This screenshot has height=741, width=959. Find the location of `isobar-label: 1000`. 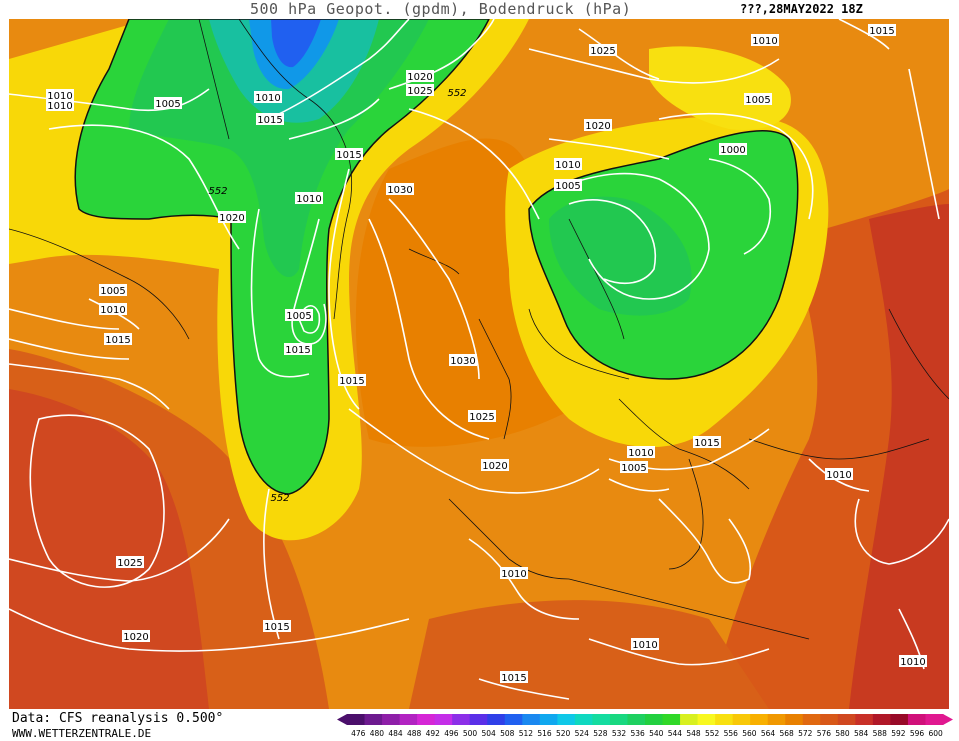

isobar-label: 1000 is located at coordinates (733, 149).